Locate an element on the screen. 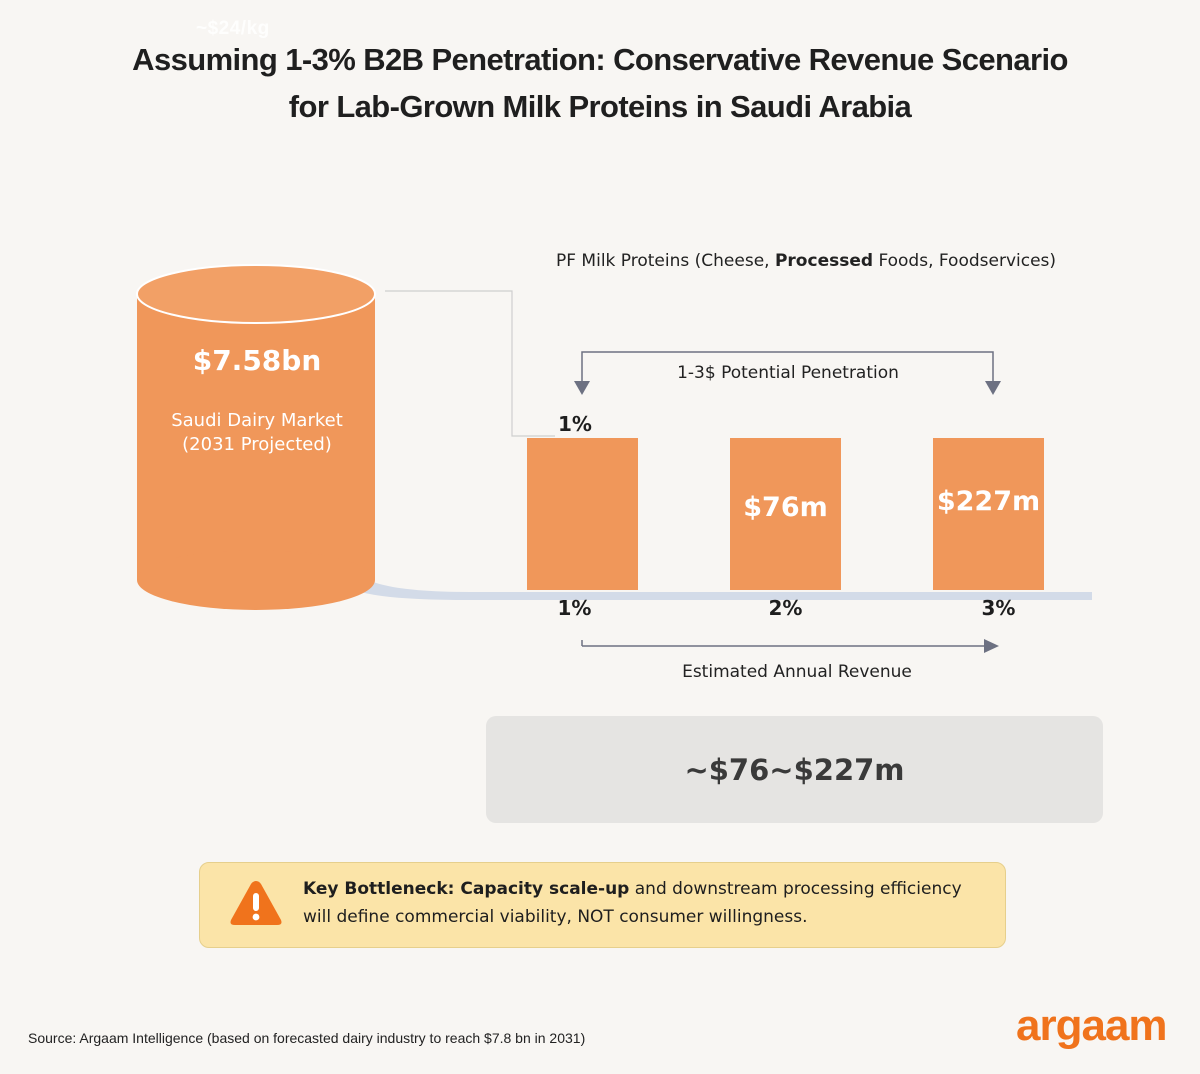 The image size is (1200, 1074). bars-group is located at coordinates (785, 514).